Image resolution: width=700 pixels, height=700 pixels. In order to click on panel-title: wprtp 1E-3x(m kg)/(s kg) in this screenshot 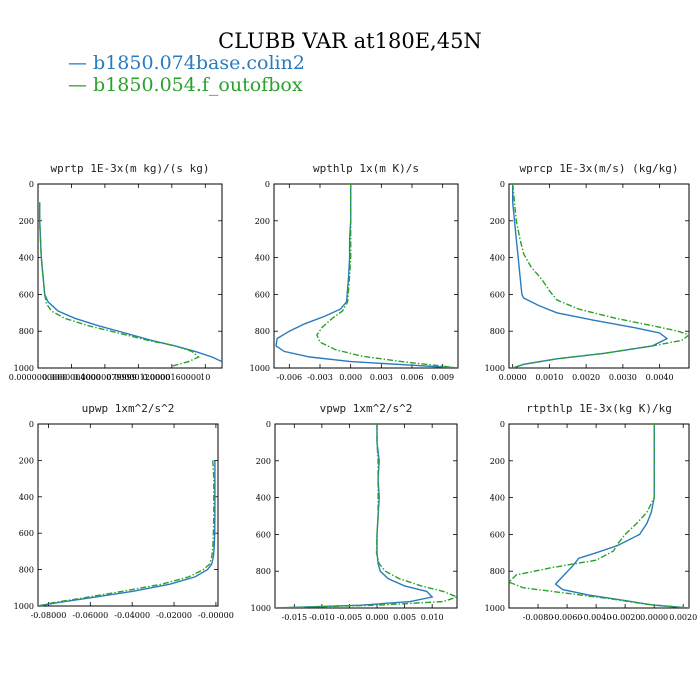, I will do `click(130, 168)`.